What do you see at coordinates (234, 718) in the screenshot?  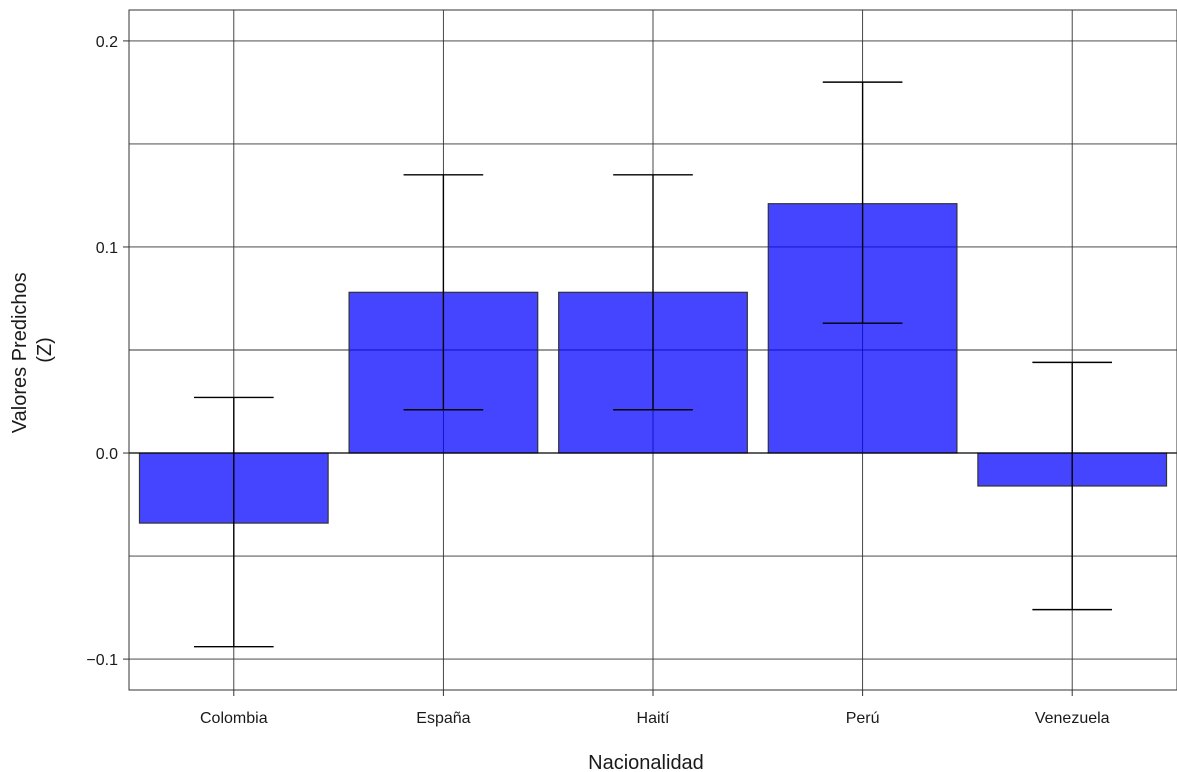 I see `x-tick-label: Colombia` at bounding box center [234, 718].